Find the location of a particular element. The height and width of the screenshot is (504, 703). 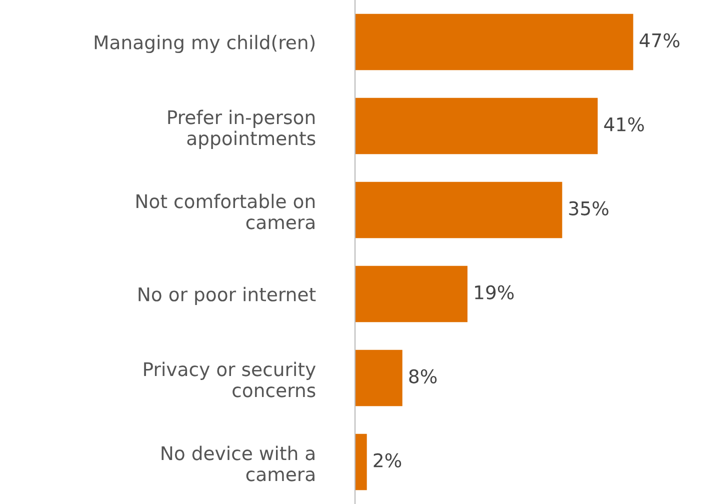

data-label: 8% is located at coordinates (423, 376).